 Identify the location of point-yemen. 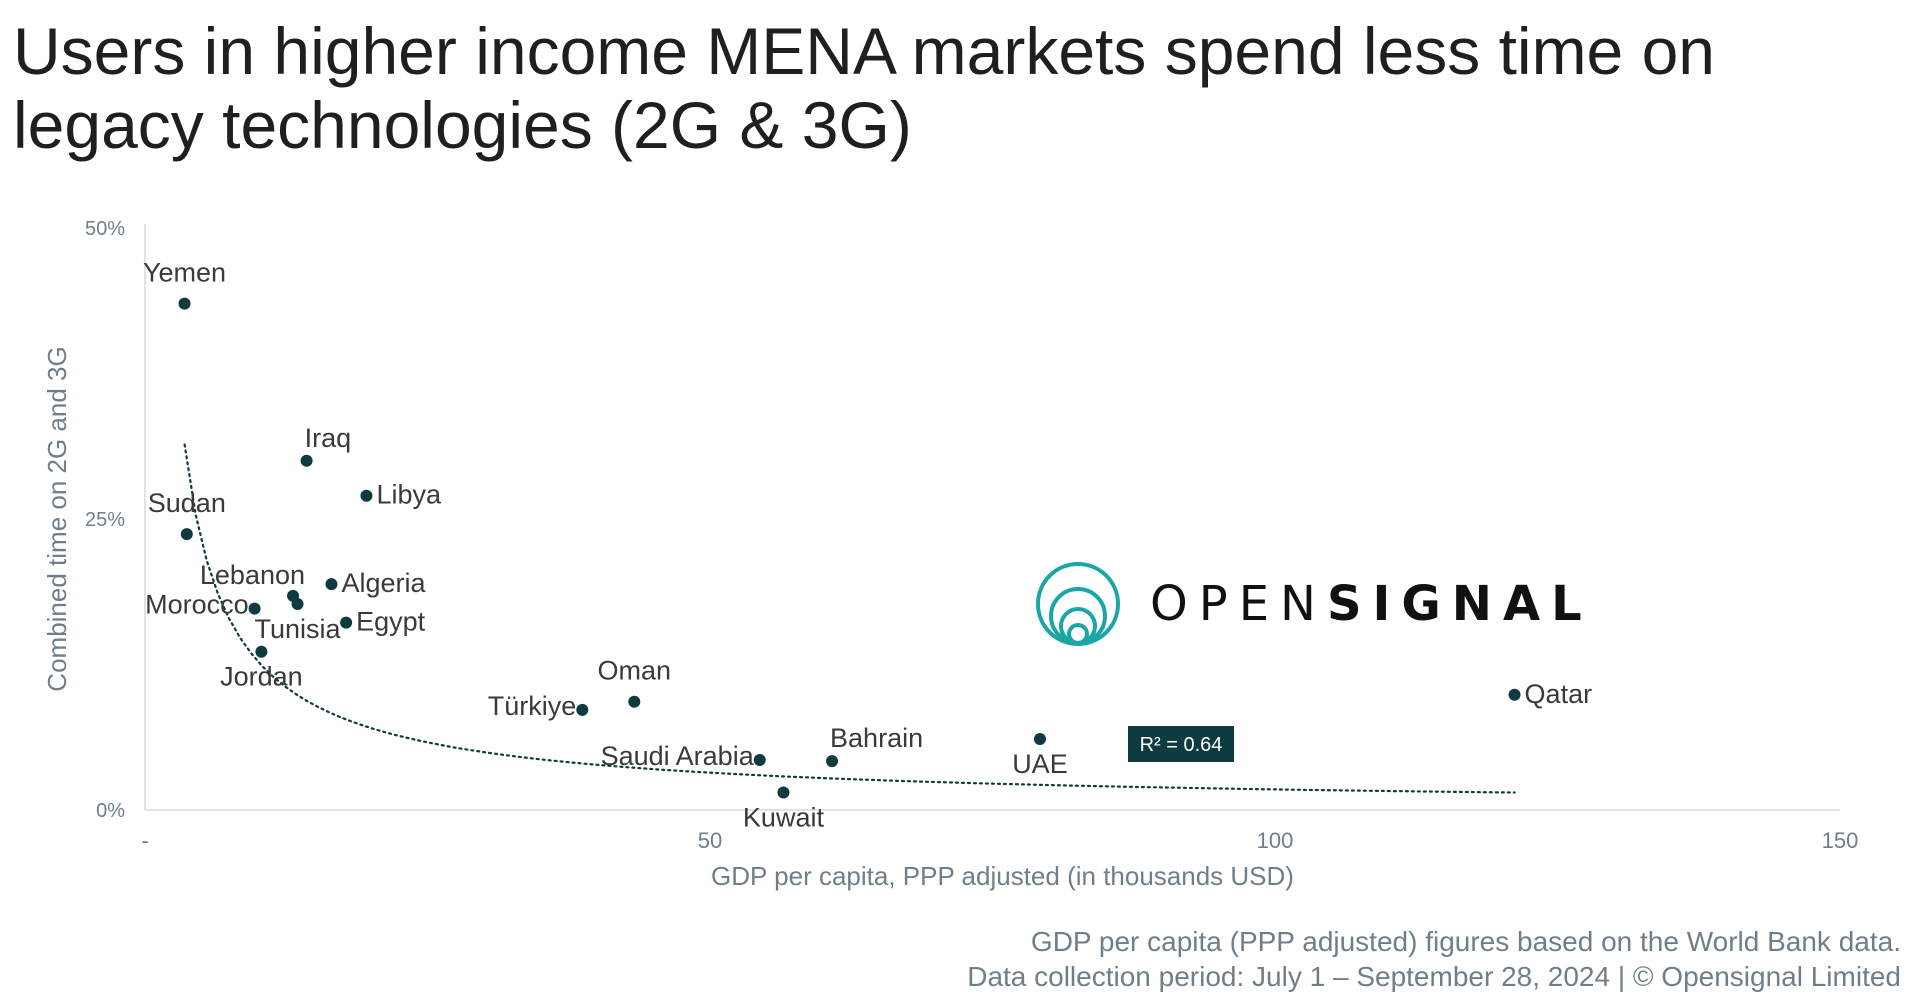
(184, 303).